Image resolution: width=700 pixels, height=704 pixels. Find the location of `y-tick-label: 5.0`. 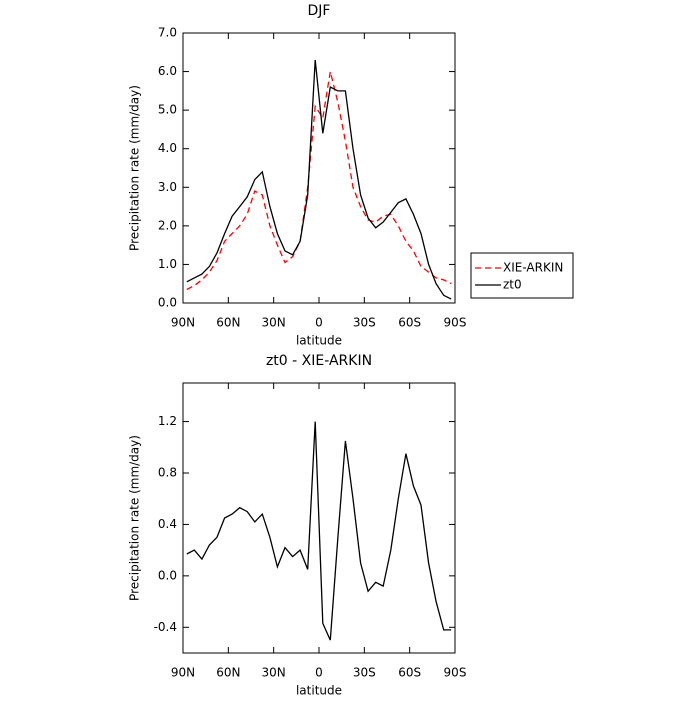

y-tick-label: 5.0 is located at coordinates (167, 110).